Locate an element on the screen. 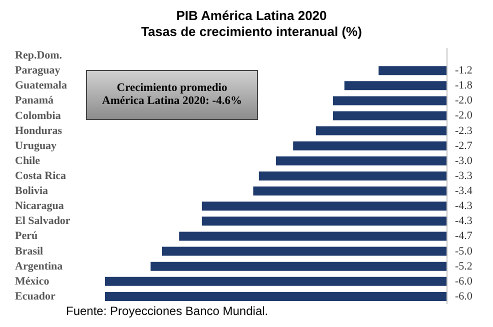 This screenshot has width=493, height=327. y-tick-label: Perú is located at coordinates (26, 236).